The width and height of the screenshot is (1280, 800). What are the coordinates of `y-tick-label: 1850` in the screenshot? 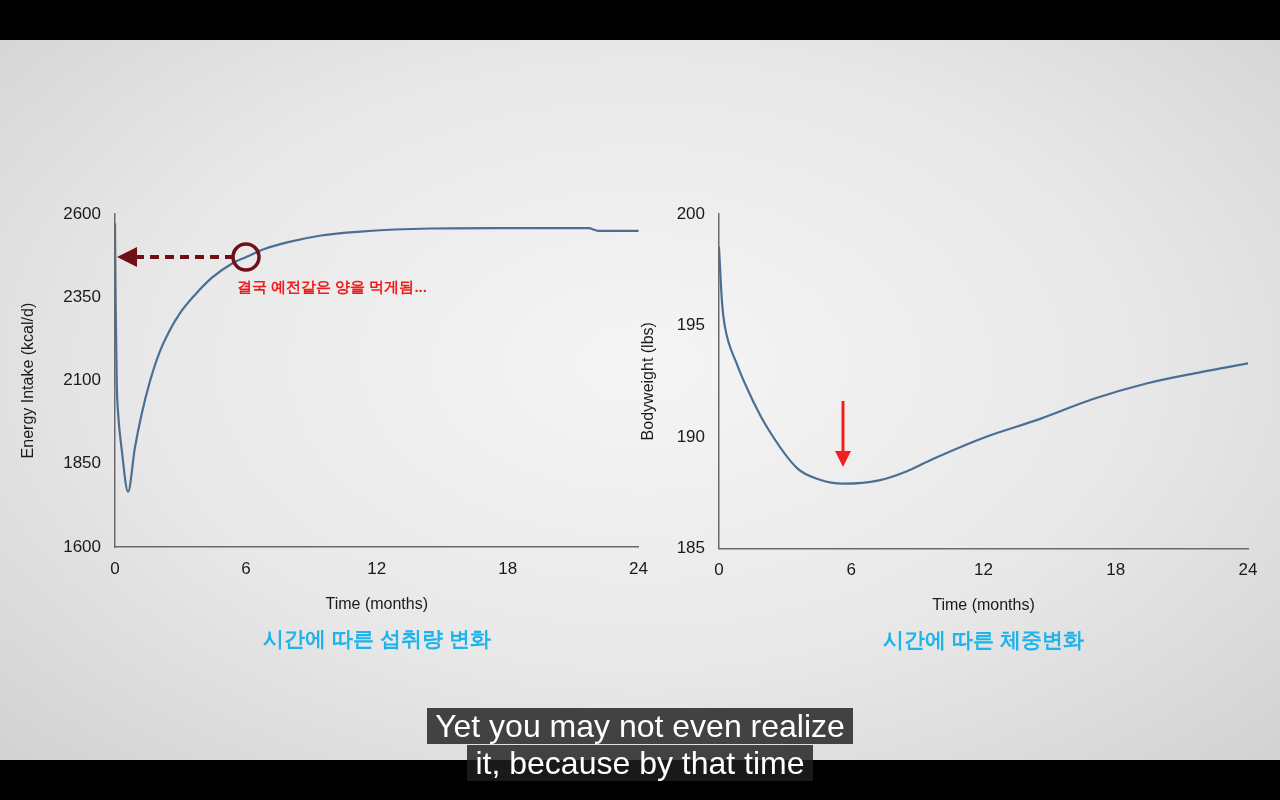 It's located at (82, 463).